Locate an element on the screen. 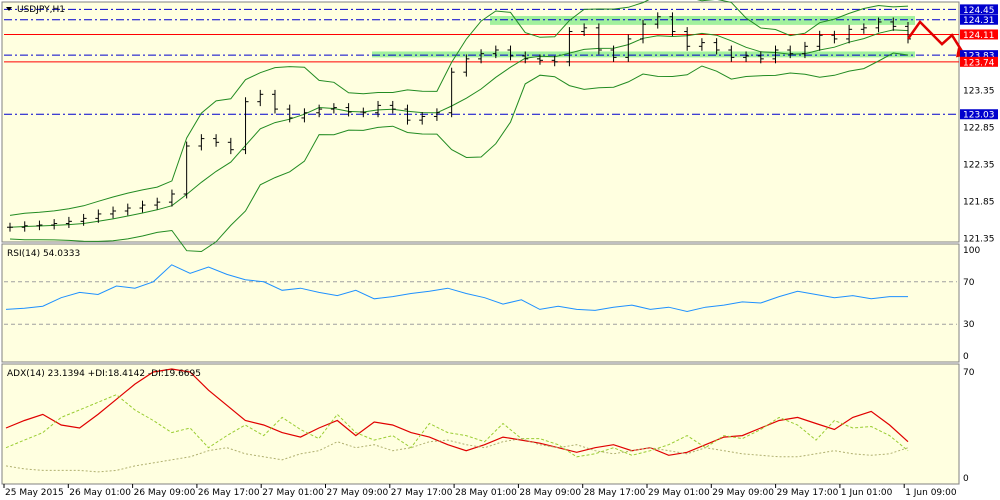 The height and width of the screenshot is (500, 1000). rsi-panel-title: RSI(14) 54.0333 is located at coordinates (43, 254).